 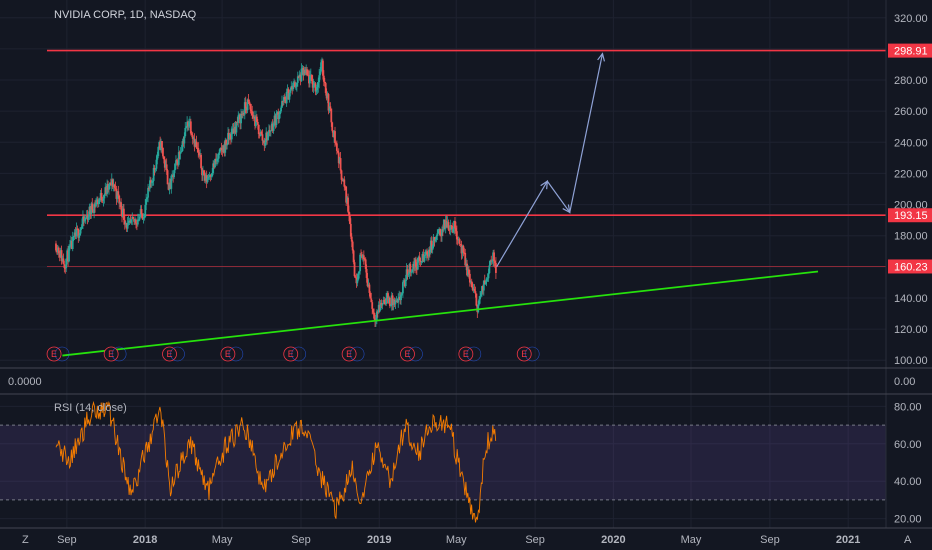 I want to click on zoom-button: Z, so click(x=25, y=540).